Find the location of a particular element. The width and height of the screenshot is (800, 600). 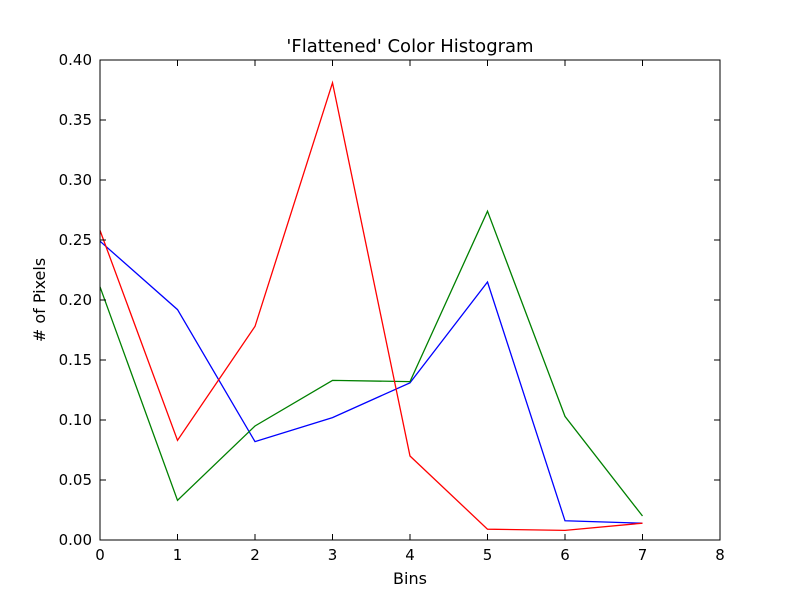

chart-title: 'Flattened' Color Histogram is located at coordinates (409, 46).